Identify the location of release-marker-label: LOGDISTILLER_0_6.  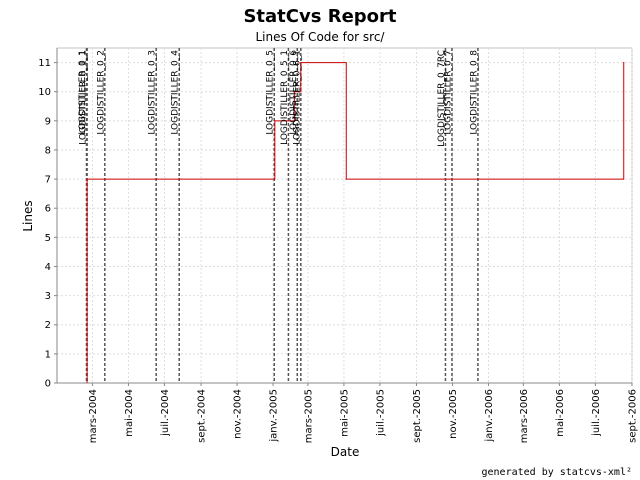
(294, 92).